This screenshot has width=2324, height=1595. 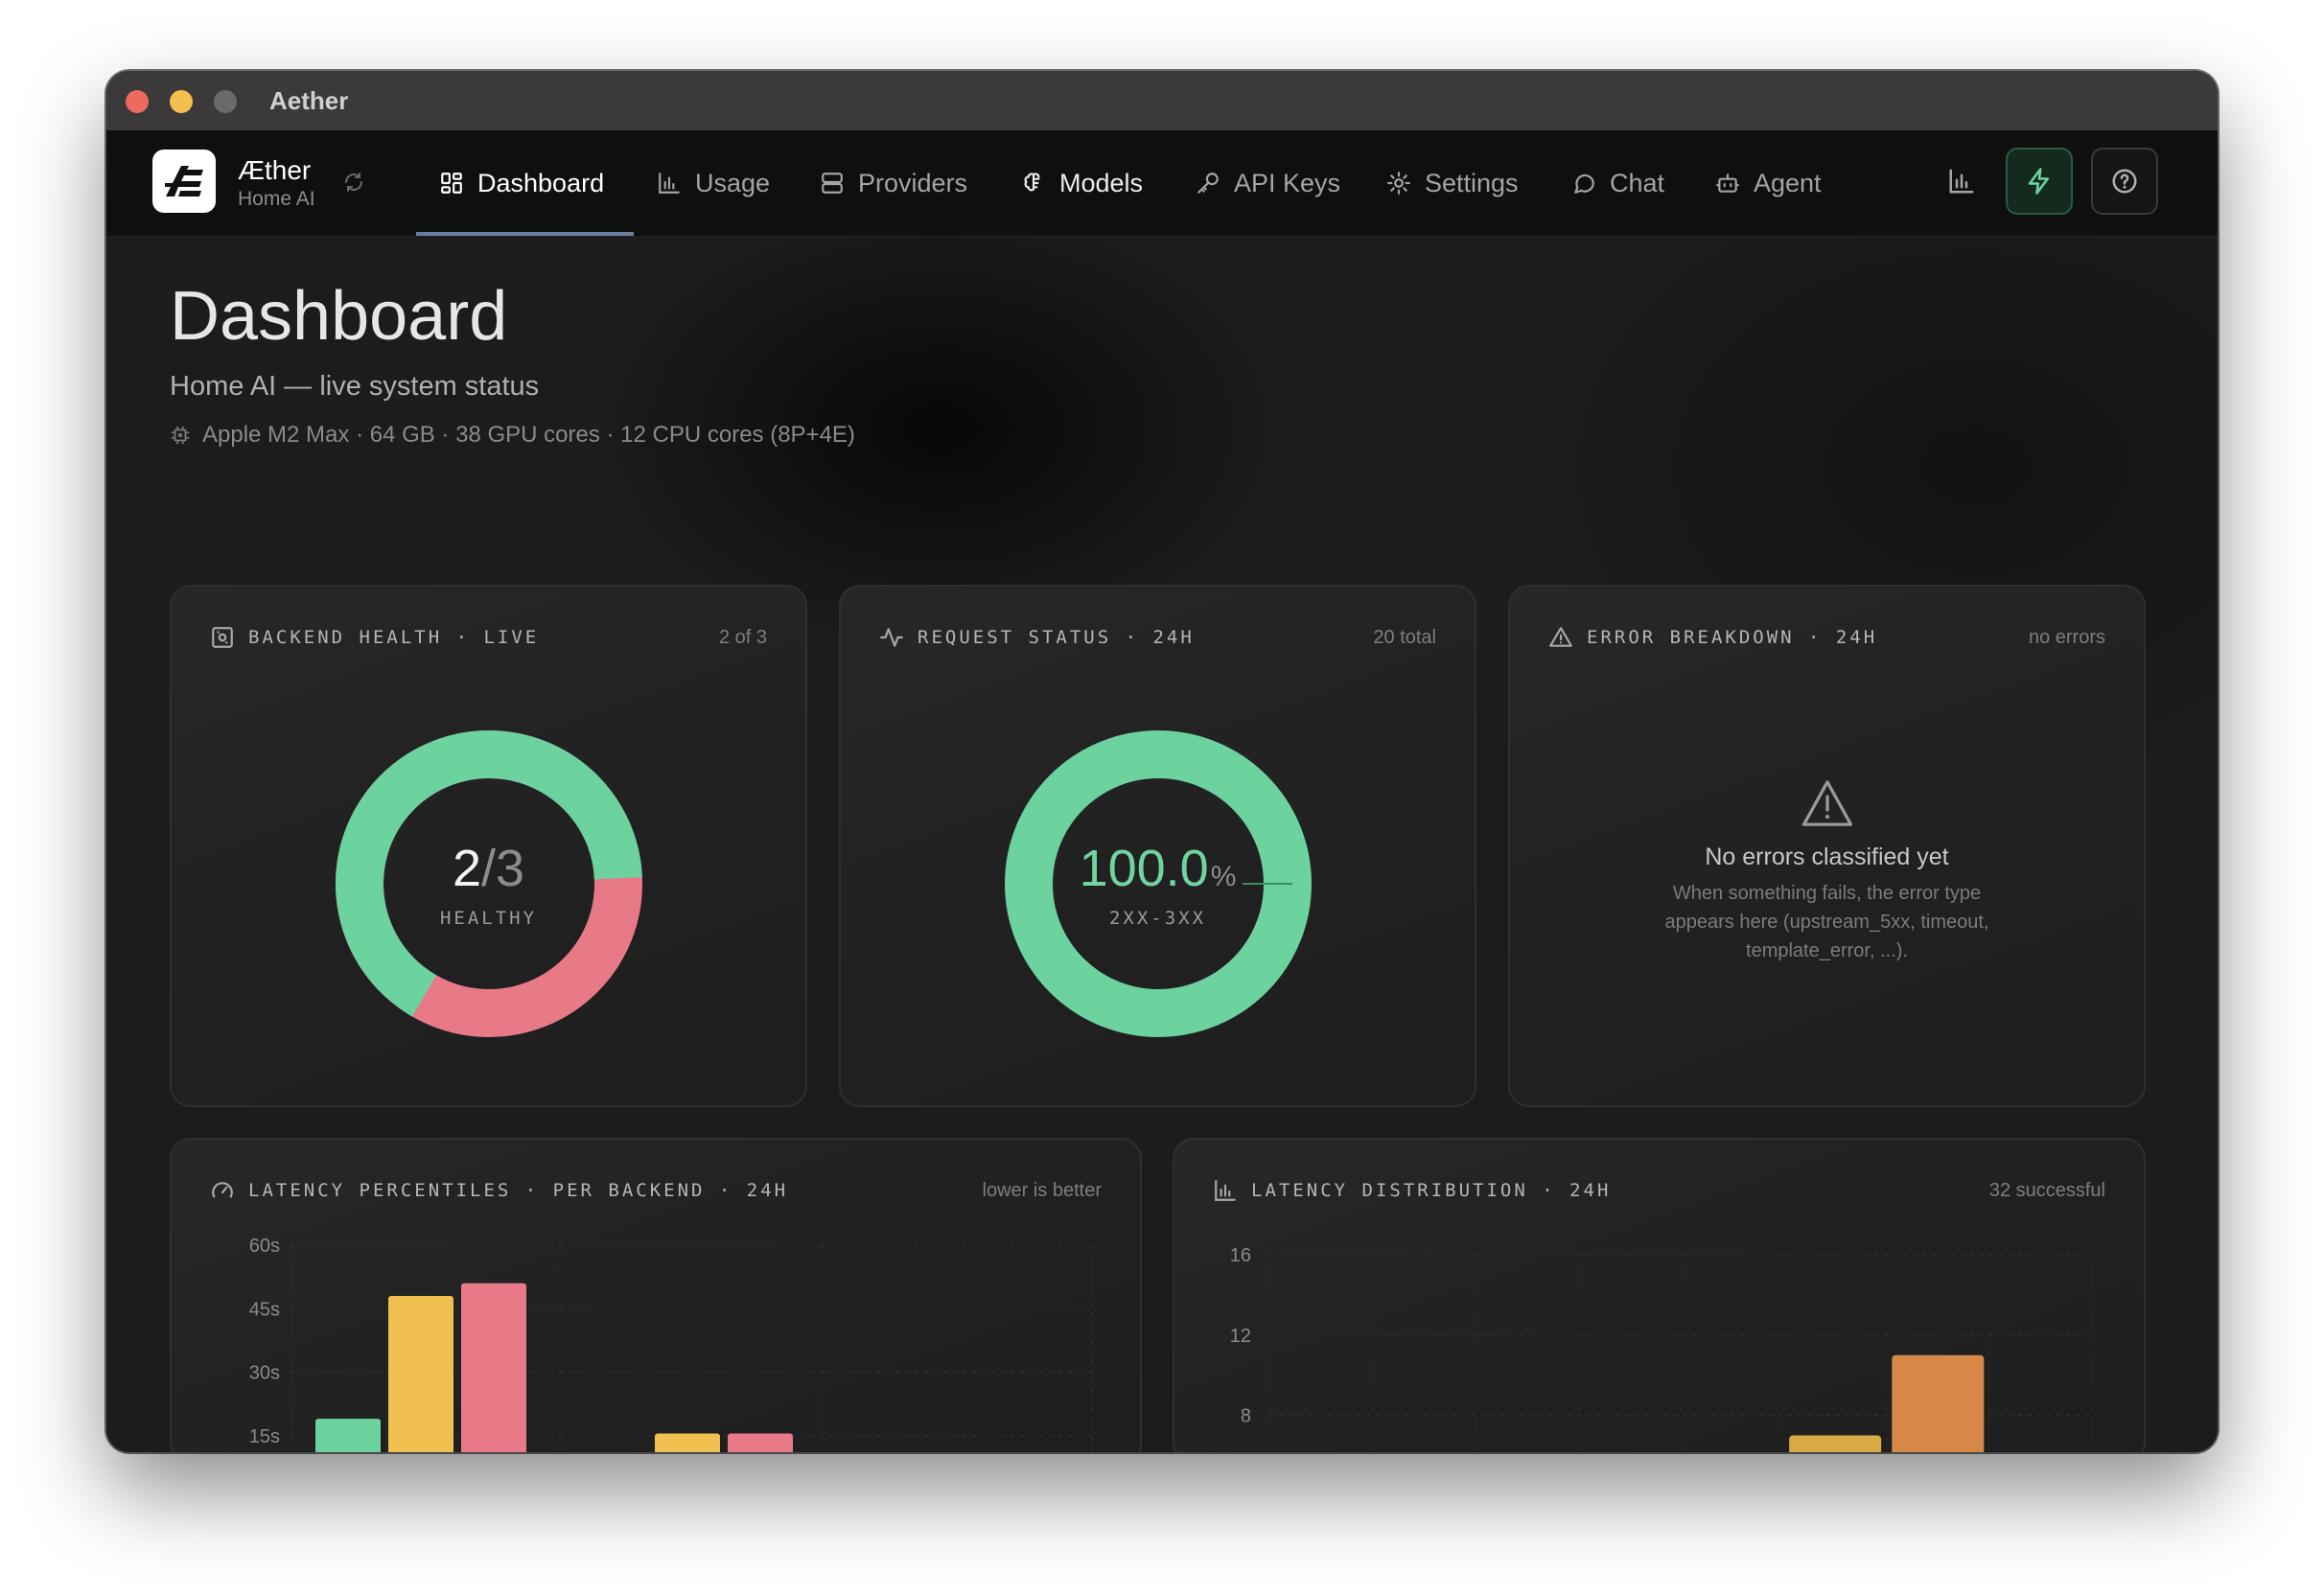 I want to click on brand-subtitle: Home AI, so click(x=276, y=199).